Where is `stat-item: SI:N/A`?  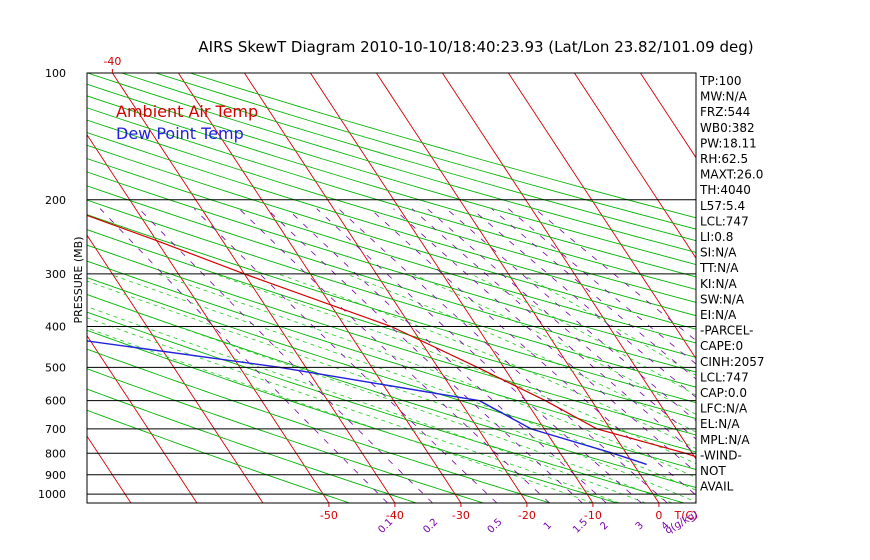 stat-item: SI:N/A is located at coordinates (718, 253).